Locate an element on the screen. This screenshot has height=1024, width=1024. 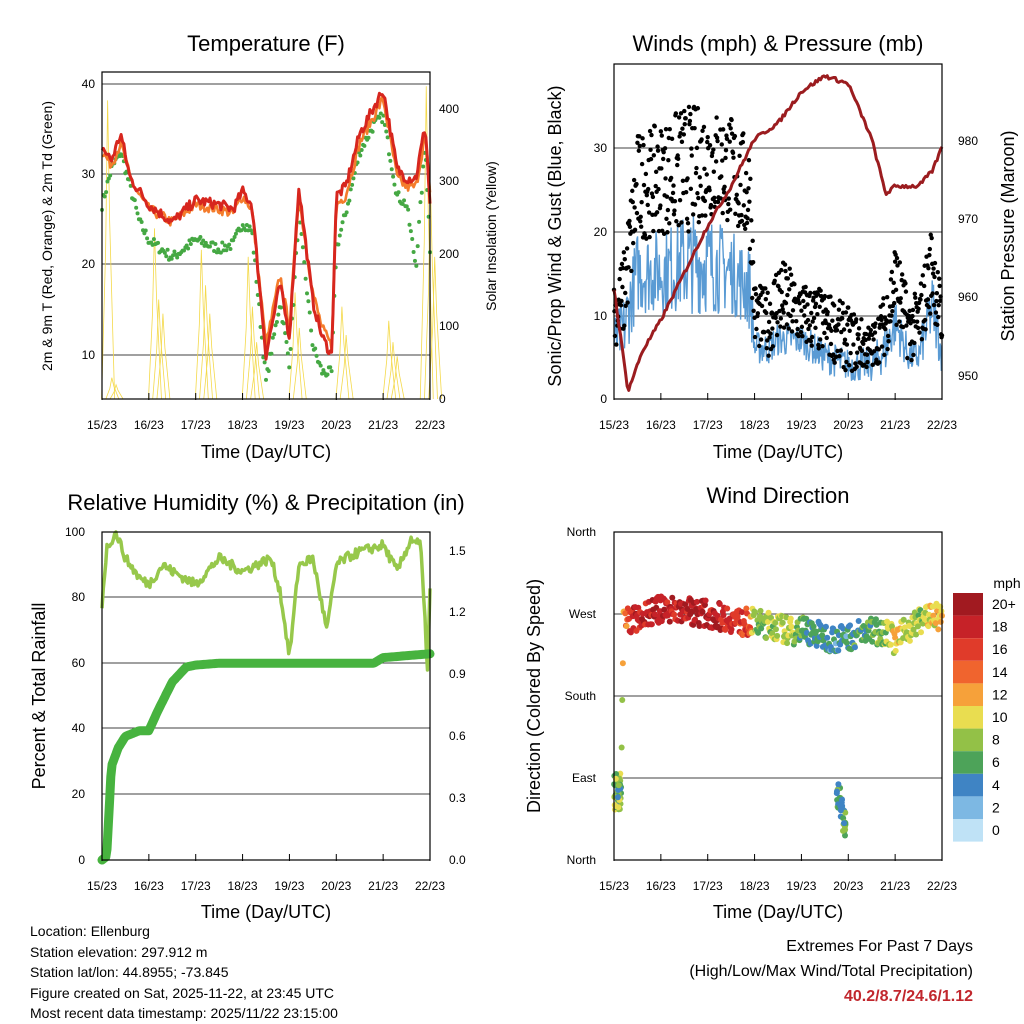
precipitation-line is located at coordinates (266, 757).